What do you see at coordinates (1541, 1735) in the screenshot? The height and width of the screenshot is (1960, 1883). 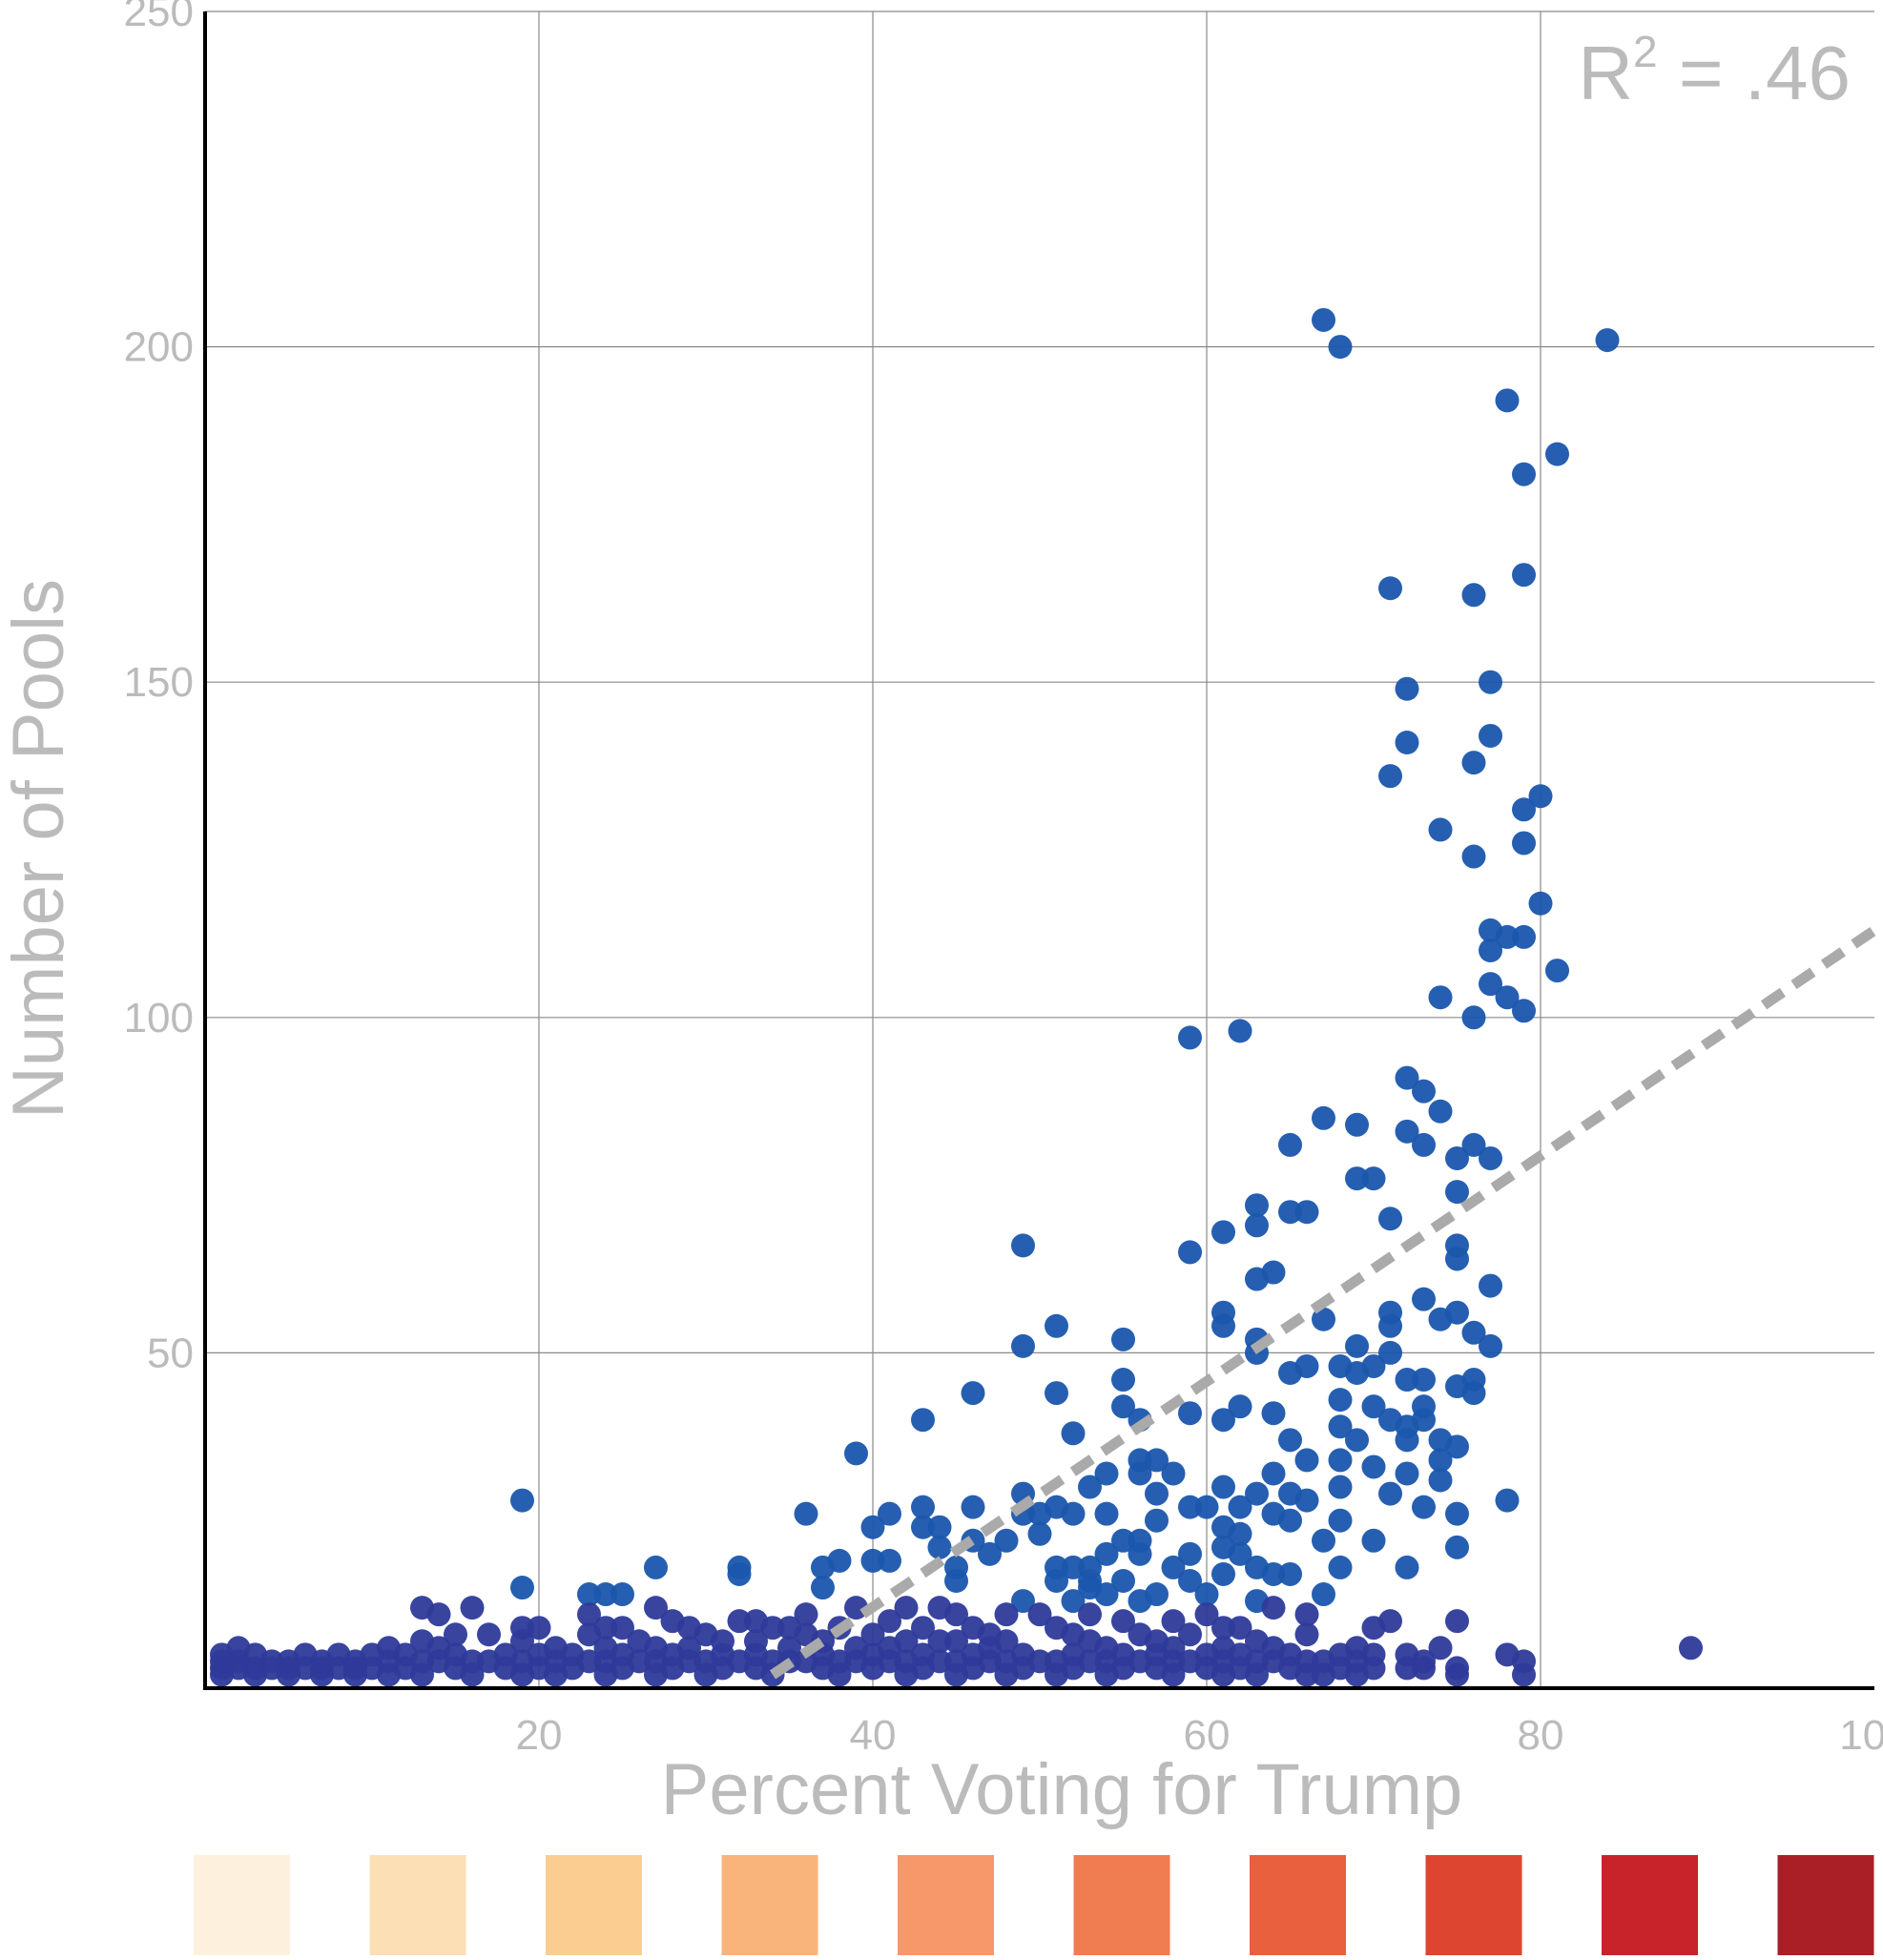 I see `x-tick-label: 80` at bounding box center [1541, 1735].